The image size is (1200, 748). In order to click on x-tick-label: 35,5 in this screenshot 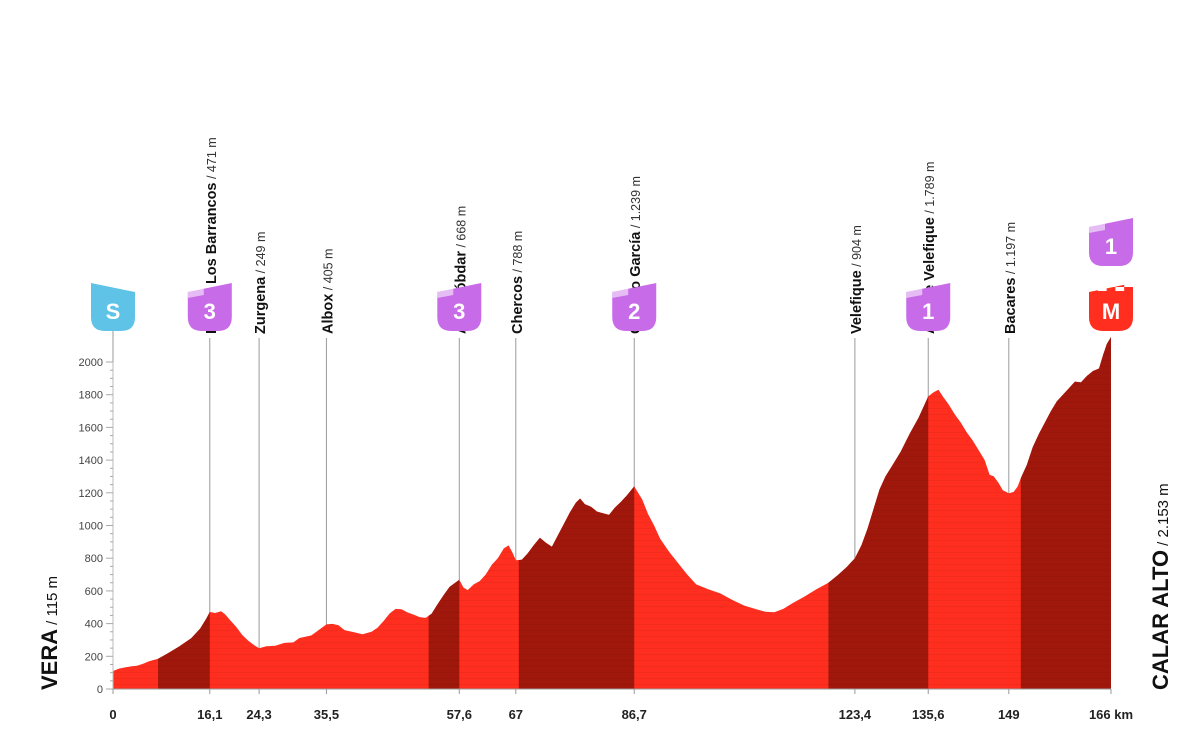, I will do `click(326, 714)`.